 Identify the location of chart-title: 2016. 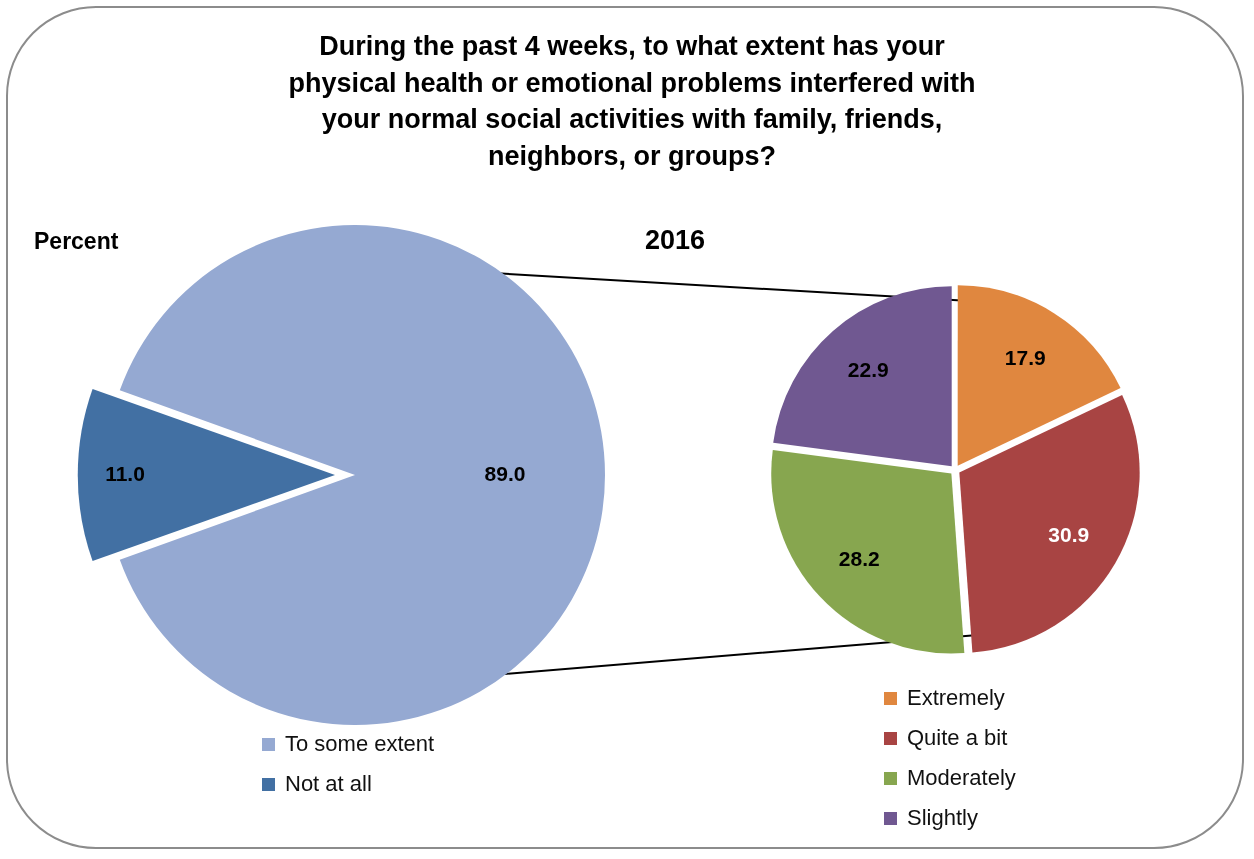
(675, 240).